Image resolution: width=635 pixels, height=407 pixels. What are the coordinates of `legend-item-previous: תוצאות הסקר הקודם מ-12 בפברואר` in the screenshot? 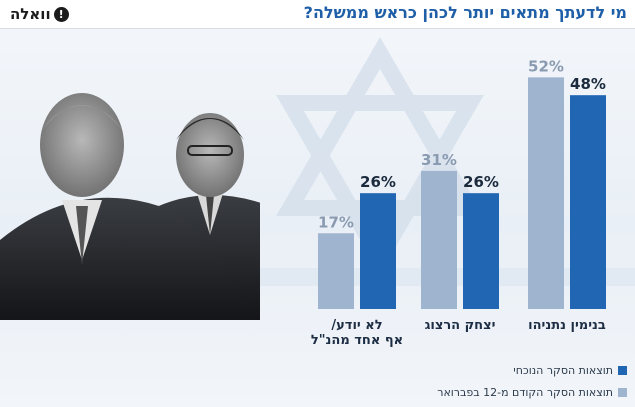 It's located at (532, 392).